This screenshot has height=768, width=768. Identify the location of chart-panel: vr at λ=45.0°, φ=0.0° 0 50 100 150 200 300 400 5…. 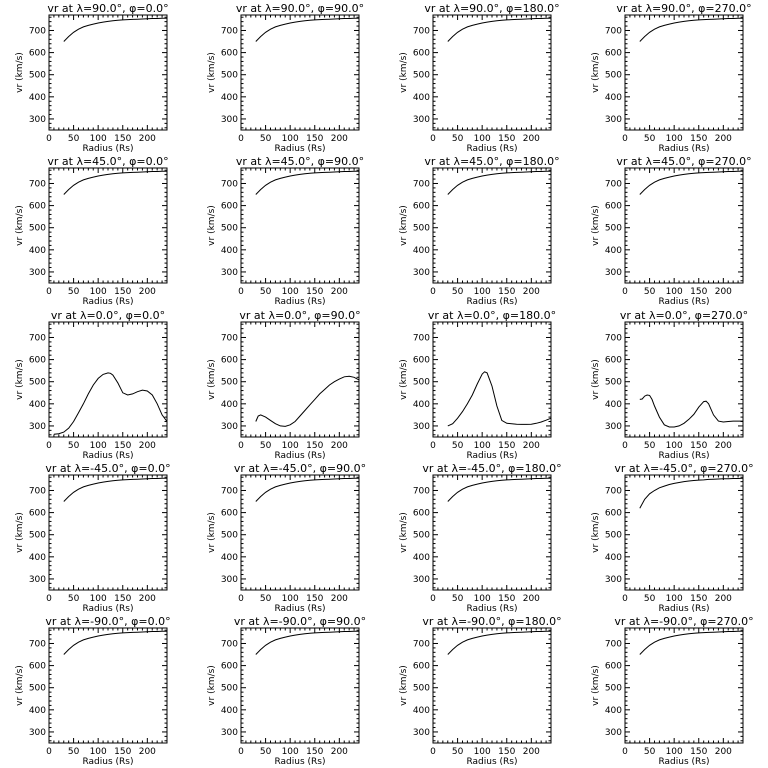
(92, 231).